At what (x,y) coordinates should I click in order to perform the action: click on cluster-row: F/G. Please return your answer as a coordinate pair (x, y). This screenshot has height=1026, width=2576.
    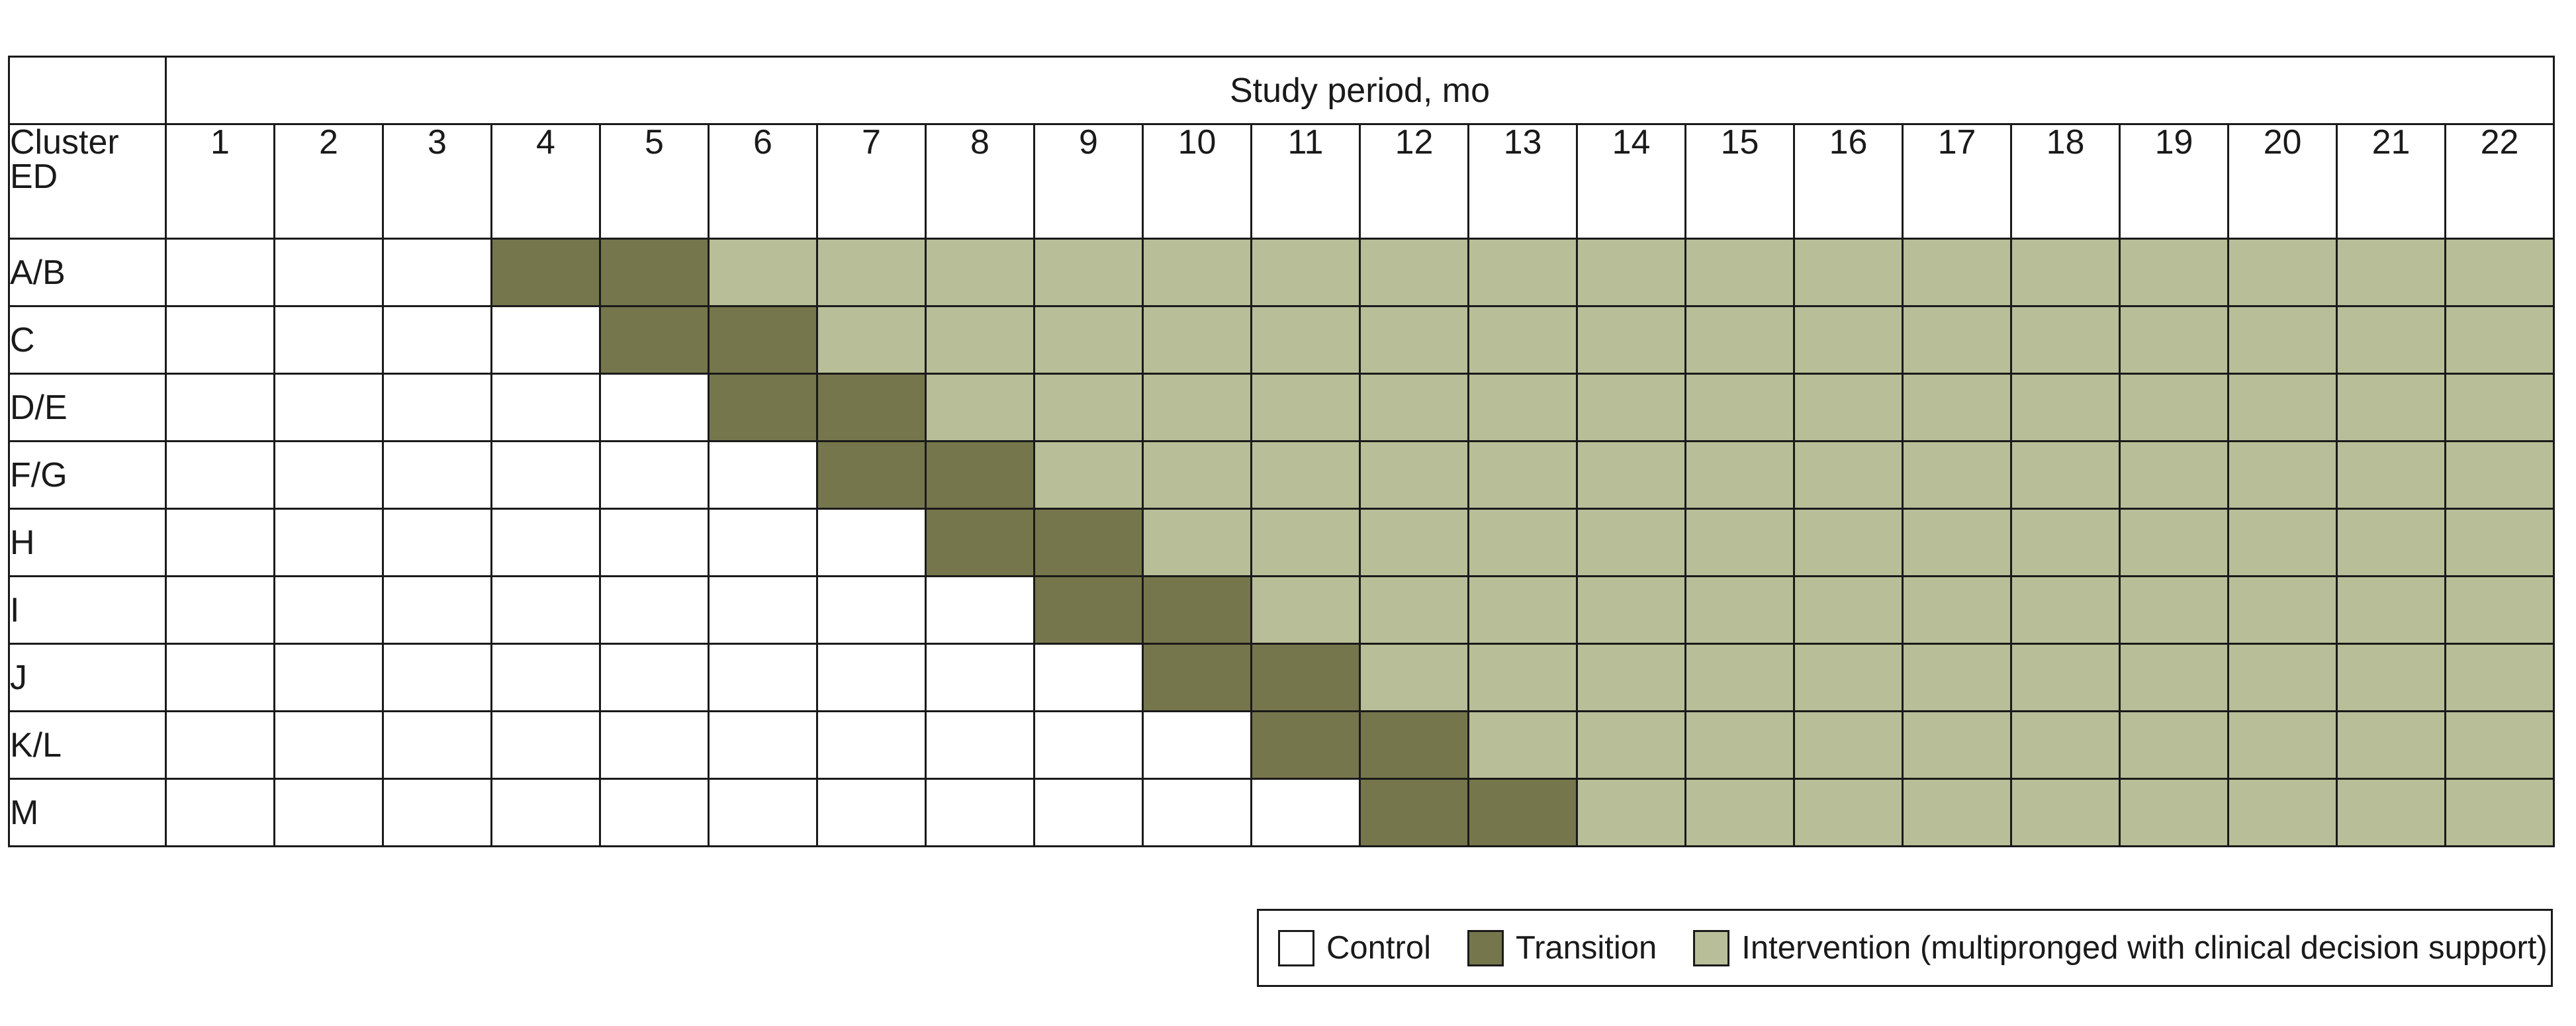
    Looking at the image, I should click on (1281, 475).